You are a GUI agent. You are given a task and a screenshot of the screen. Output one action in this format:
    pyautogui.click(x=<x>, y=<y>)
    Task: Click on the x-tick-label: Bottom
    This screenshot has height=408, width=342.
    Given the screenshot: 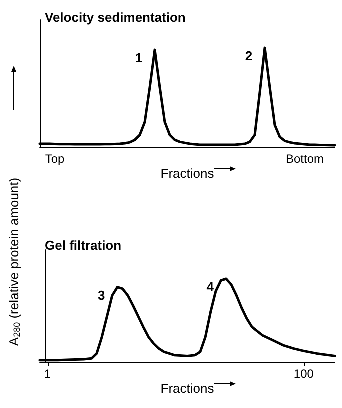 What is the action you would take?
    pyautogui.click(x=305, y=159)
    